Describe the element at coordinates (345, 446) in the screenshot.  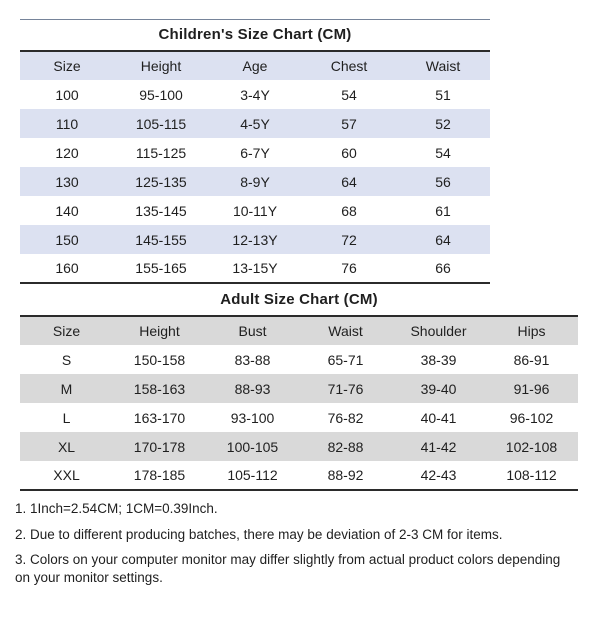
I see `table-cell: 82-88` at that location.